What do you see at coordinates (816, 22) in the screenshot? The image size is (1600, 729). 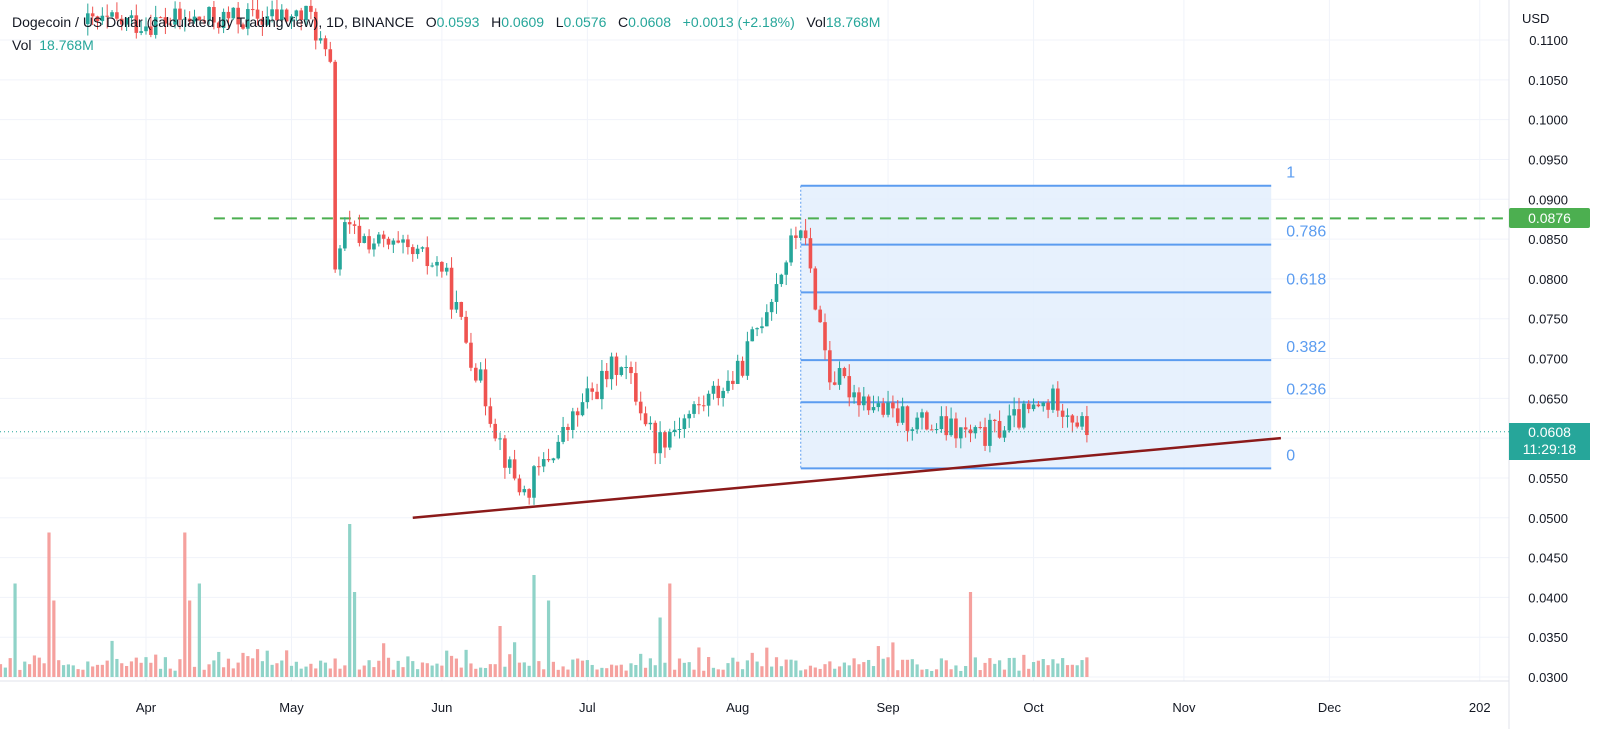 I see `vol-label: Vol` at bounding box center [816, 22].